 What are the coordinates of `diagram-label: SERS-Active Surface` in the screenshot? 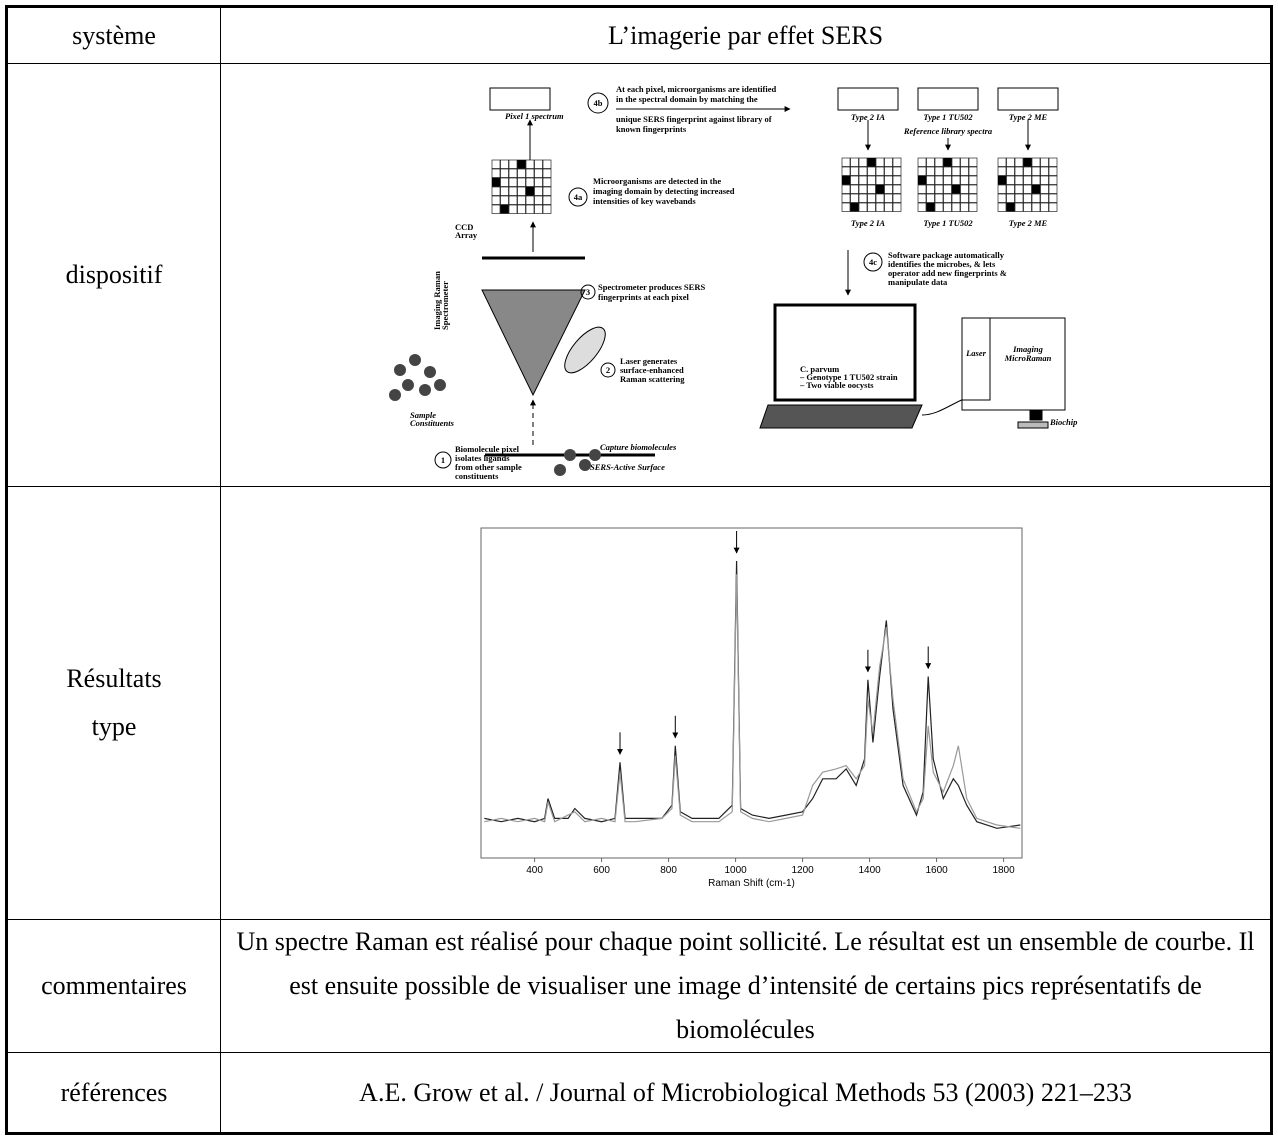 It's located at (627, 467).